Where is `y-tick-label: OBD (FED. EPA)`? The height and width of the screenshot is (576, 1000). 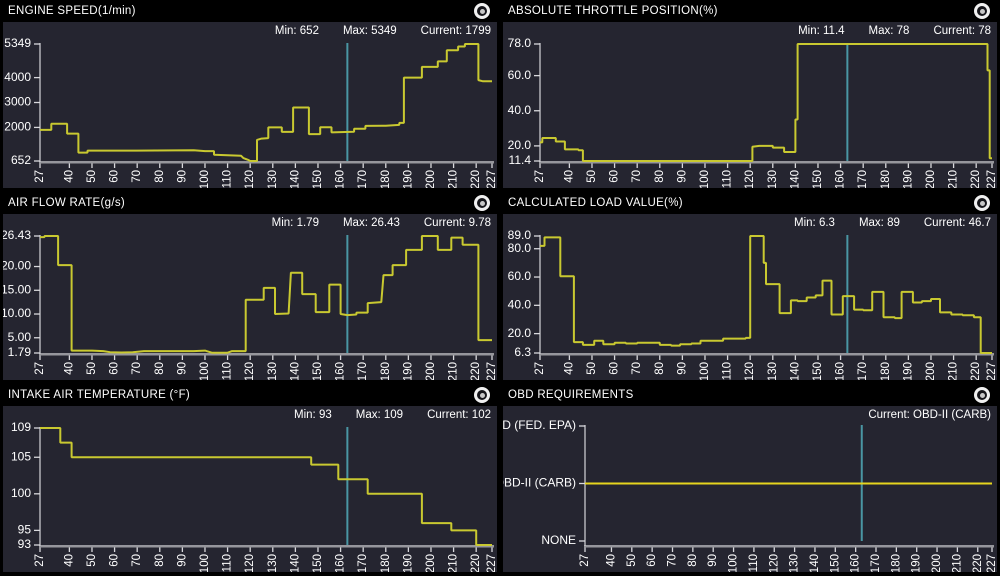
y-tick-label: OBD (FED. EPA) is located at coordinates (539, 425).